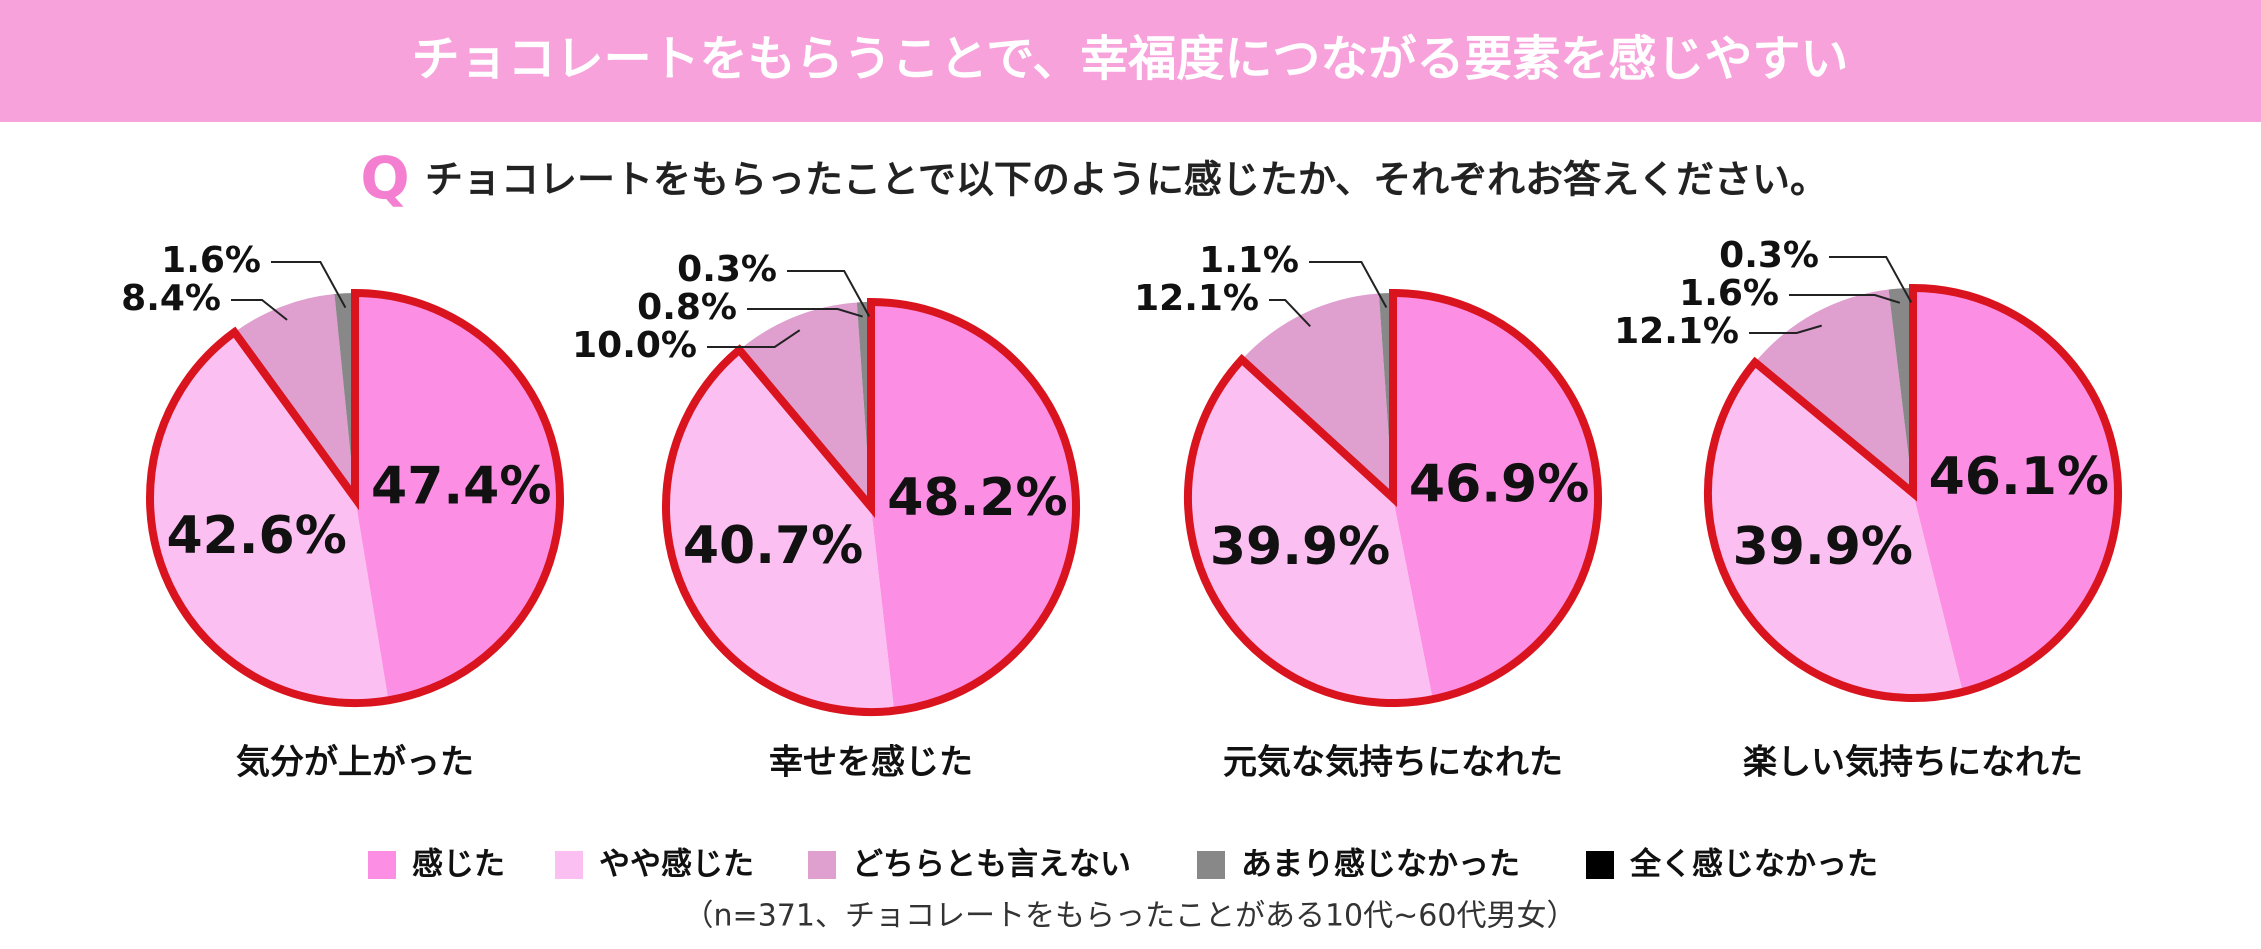 The height and width of the screenshot is (949, 2261). I want to click on slice-label: 40.7%, so click(773, 546).